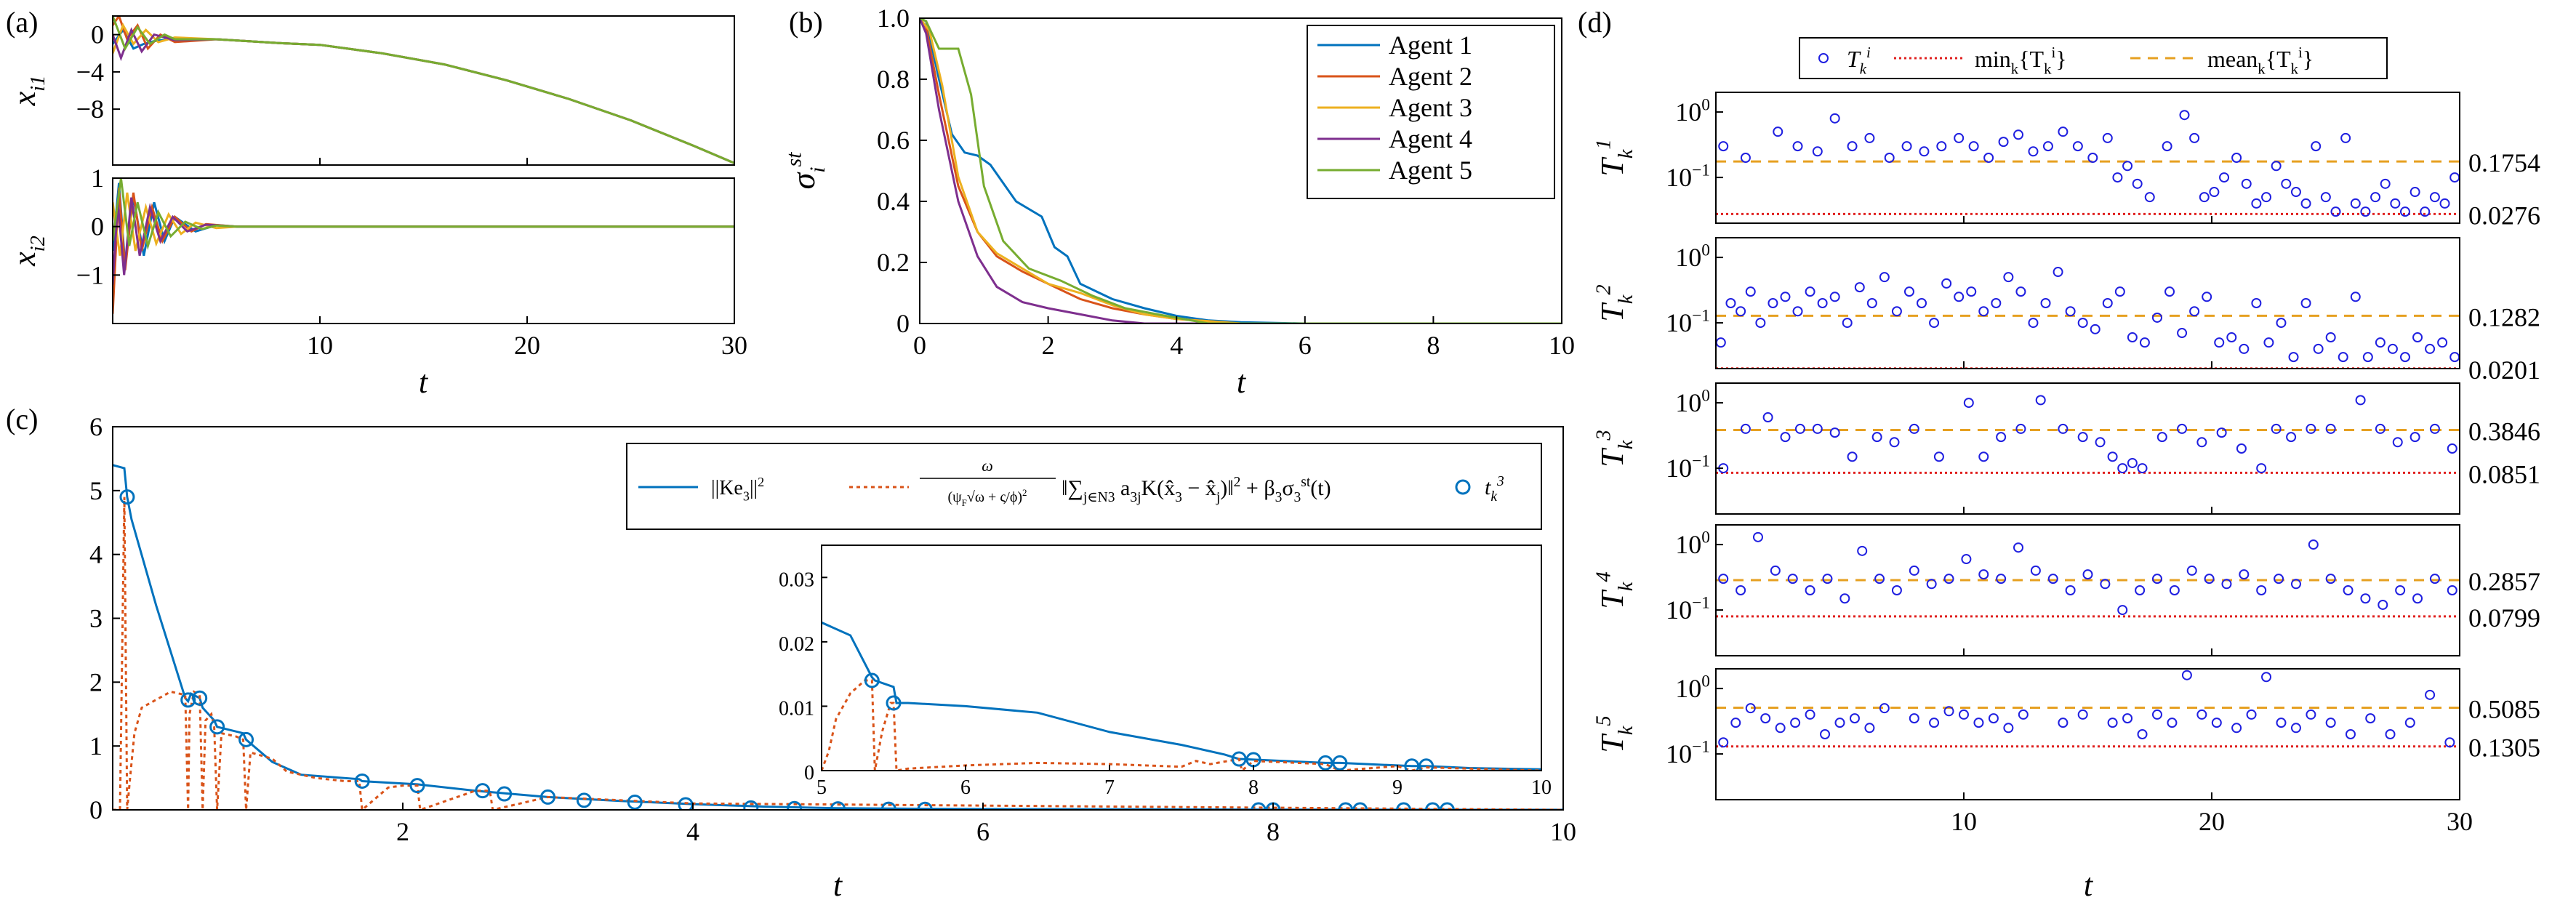 The width and height of the screenshot is (2576, 908). I want to click on y-axis-label-part: x, so click(24, 259).